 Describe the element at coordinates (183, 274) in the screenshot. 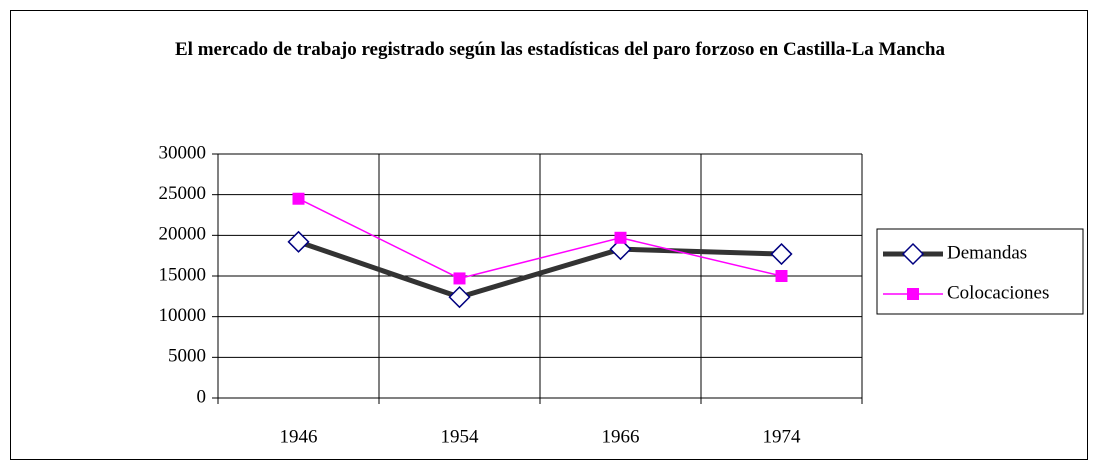

I see `y-tick-label: 15000` at that location.